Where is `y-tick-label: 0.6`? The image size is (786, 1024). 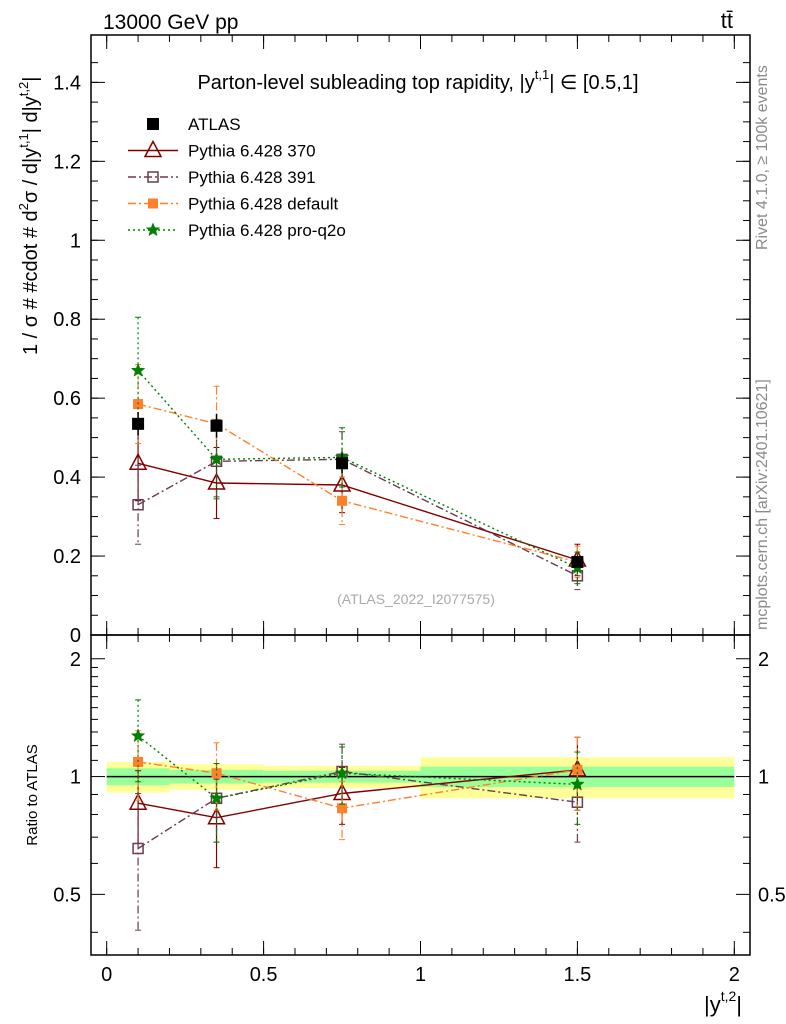 y-tick-label: 0.6 is located at coordinates (67, 399).